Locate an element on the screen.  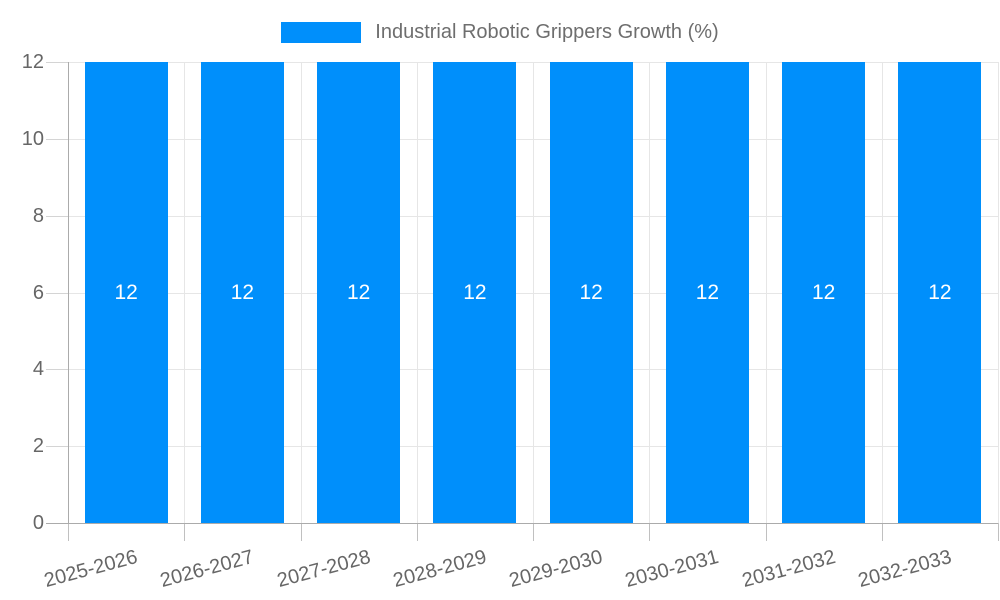
y-axis-label: 0 is located at coordinates (38, 523).